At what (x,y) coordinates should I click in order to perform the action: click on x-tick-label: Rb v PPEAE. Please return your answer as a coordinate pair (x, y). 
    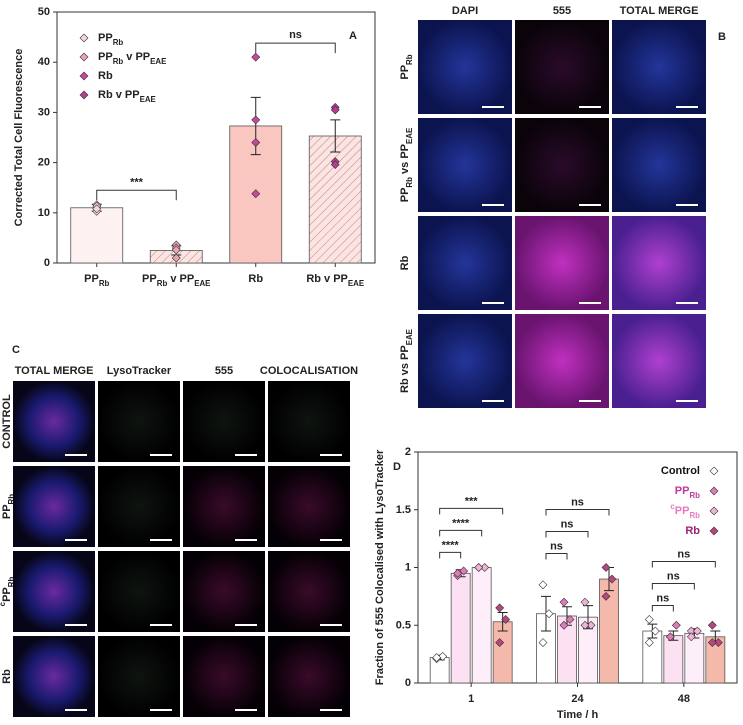
    Looking at the image, I should click on (335, 280).